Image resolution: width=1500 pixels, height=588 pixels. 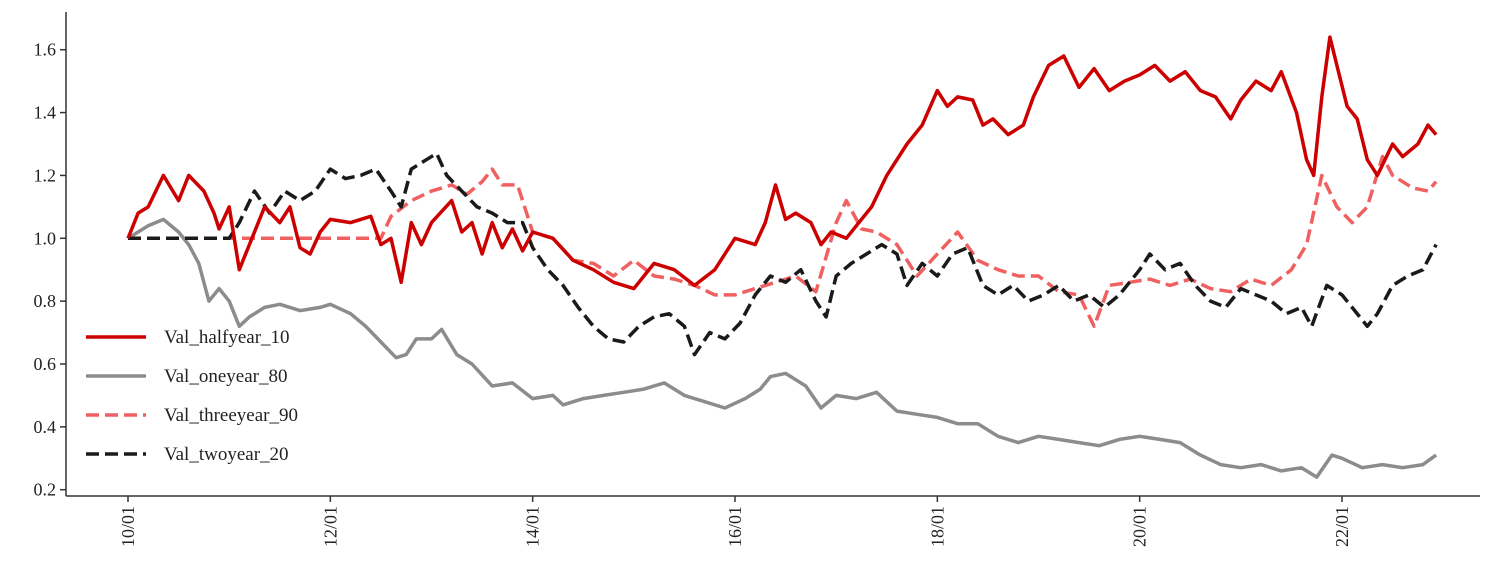 What do you see at coordinates (45, 301) in the screenshot?
I see `y-tick-label: 0.8` at bounding box center [45, 301].